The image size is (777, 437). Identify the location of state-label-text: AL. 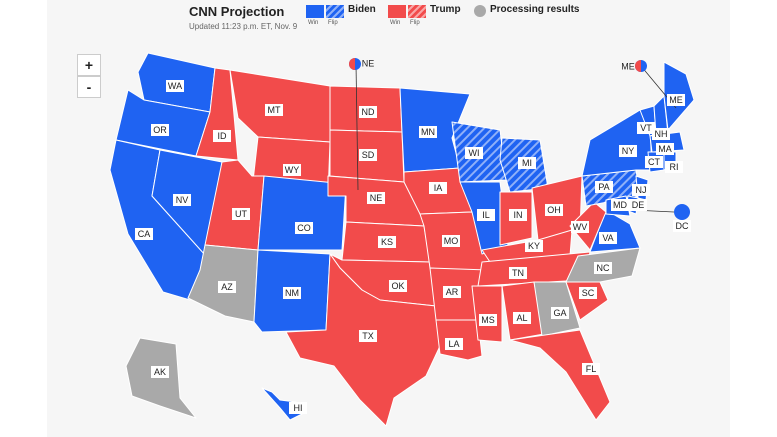
(521, 318).